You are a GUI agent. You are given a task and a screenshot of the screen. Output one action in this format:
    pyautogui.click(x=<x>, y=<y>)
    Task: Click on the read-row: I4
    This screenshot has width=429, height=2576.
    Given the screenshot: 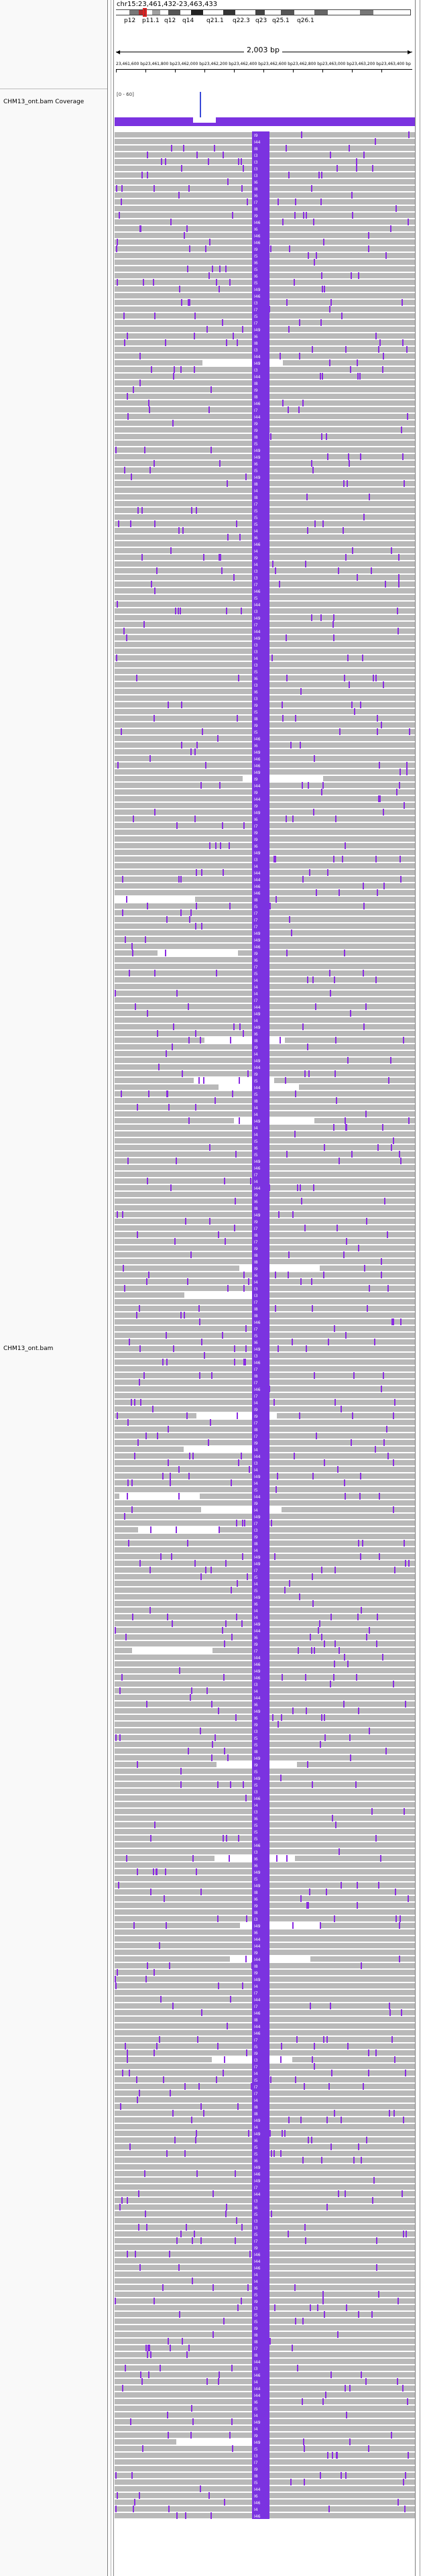 What is the action you would take?
    pyautogui.click(x=265, y=1020)
    